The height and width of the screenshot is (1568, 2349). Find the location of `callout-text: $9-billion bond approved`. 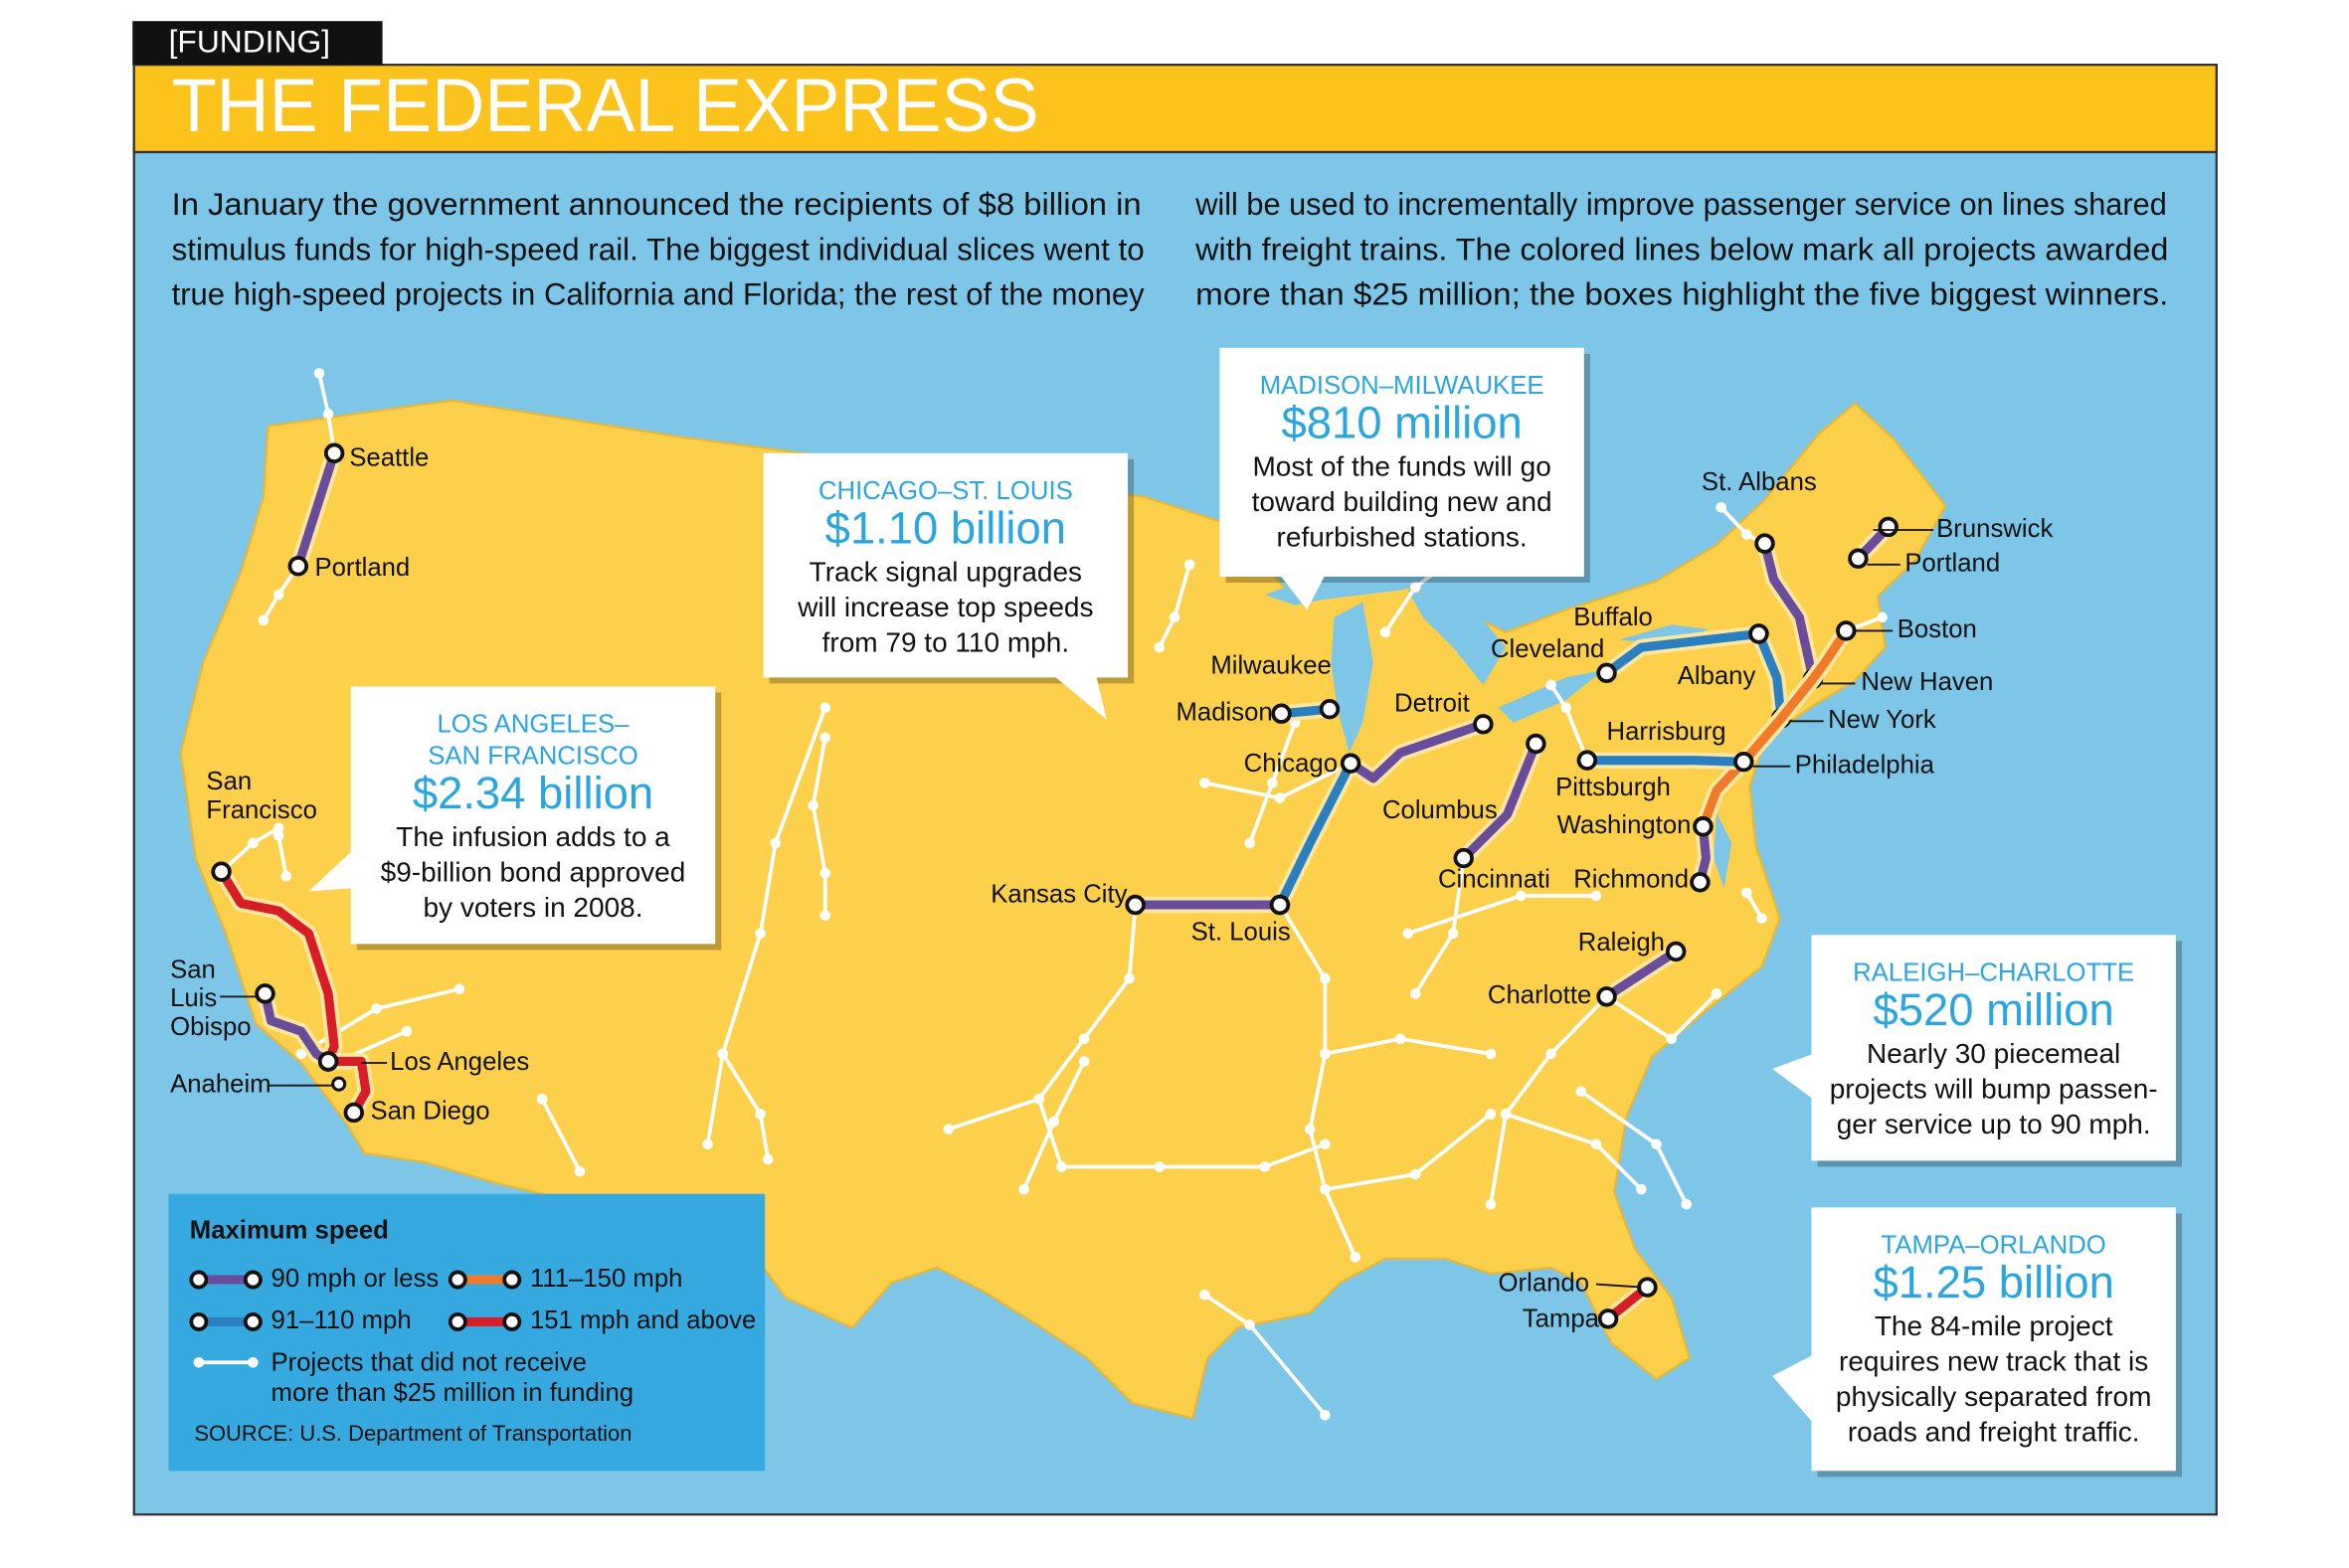

callout-text: $9-billion bond approved is located at coordinates (533, 871).